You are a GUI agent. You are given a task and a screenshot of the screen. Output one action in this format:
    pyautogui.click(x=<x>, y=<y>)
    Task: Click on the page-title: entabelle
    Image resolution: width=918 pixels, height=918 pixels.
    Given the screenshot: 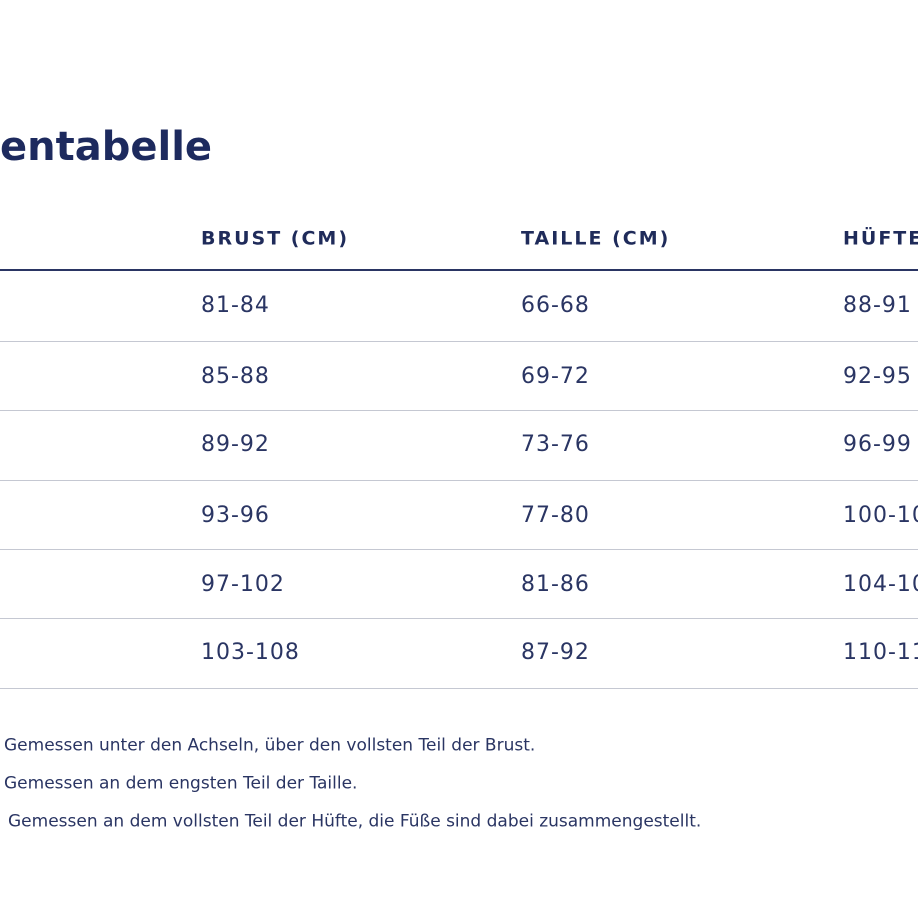 What is the action you would take?
    pyautogui.click(x=106, y=147)
    